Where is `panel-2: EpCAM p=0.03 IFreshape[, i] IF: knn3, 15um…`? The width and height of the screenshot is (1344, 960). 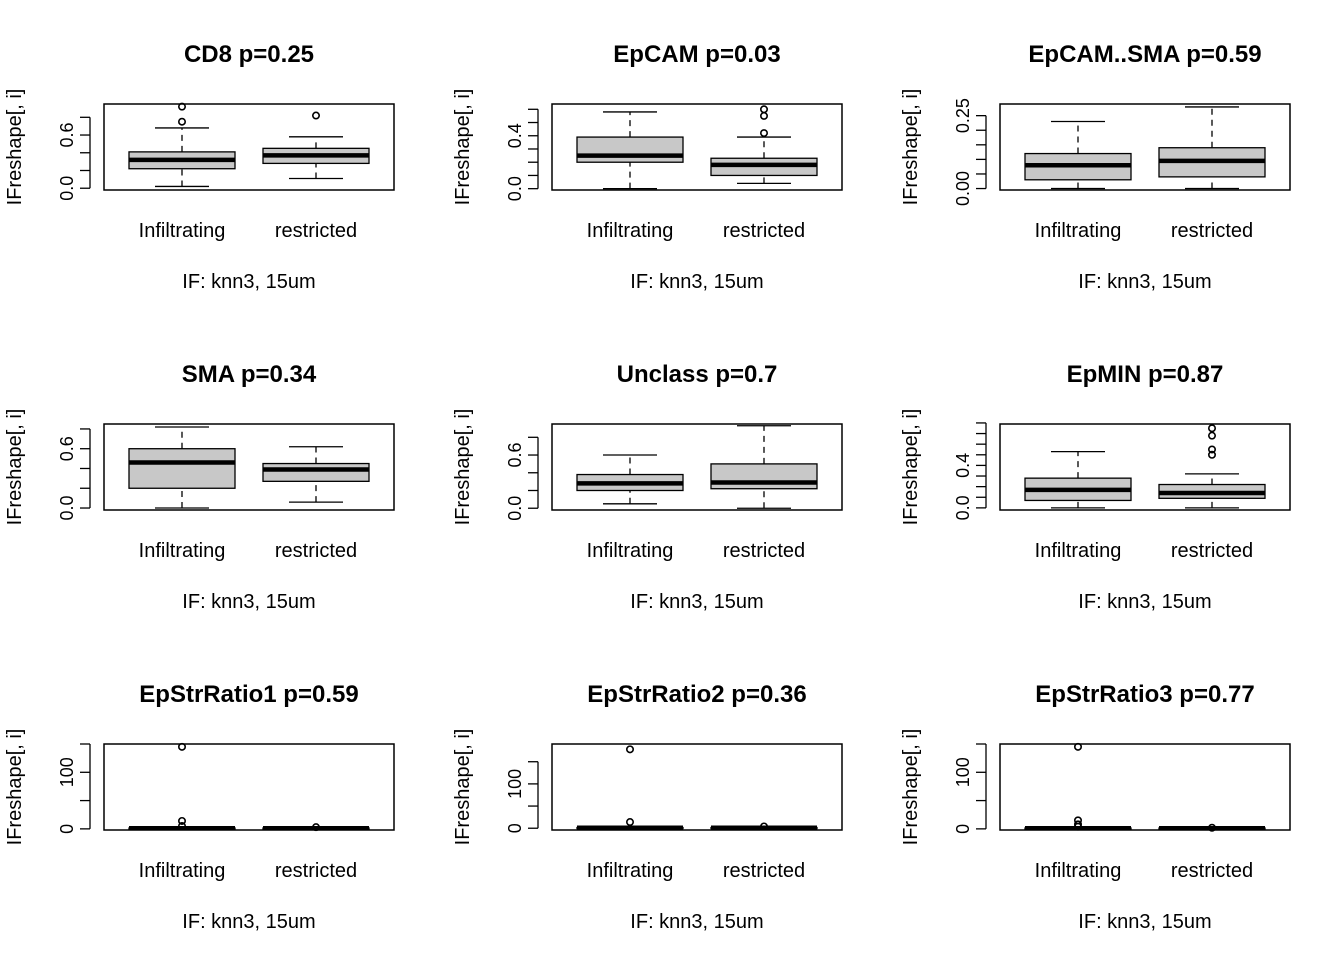
panel-2: EpCAM p=0.03 IFreshape[, i] IF: knn3, 15um… is located at coordinates (647, 167).